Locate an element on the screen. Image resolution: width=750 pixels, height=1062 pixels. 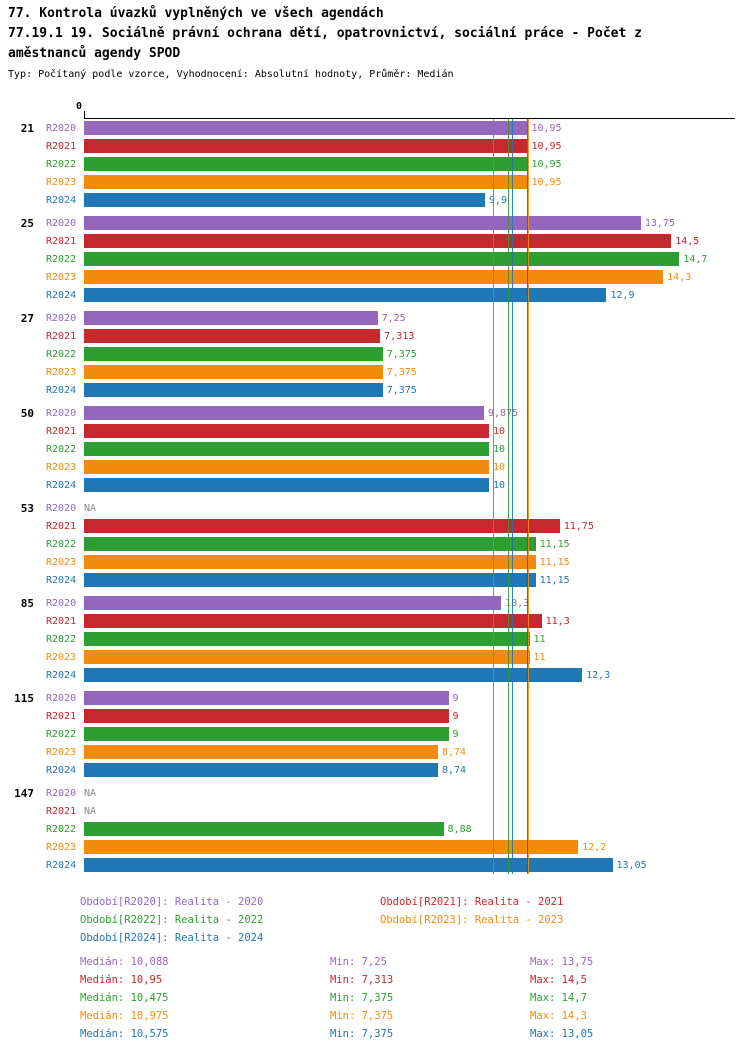
bar-row: 25 R2020 13,75 is located at coordinates (375, 223).